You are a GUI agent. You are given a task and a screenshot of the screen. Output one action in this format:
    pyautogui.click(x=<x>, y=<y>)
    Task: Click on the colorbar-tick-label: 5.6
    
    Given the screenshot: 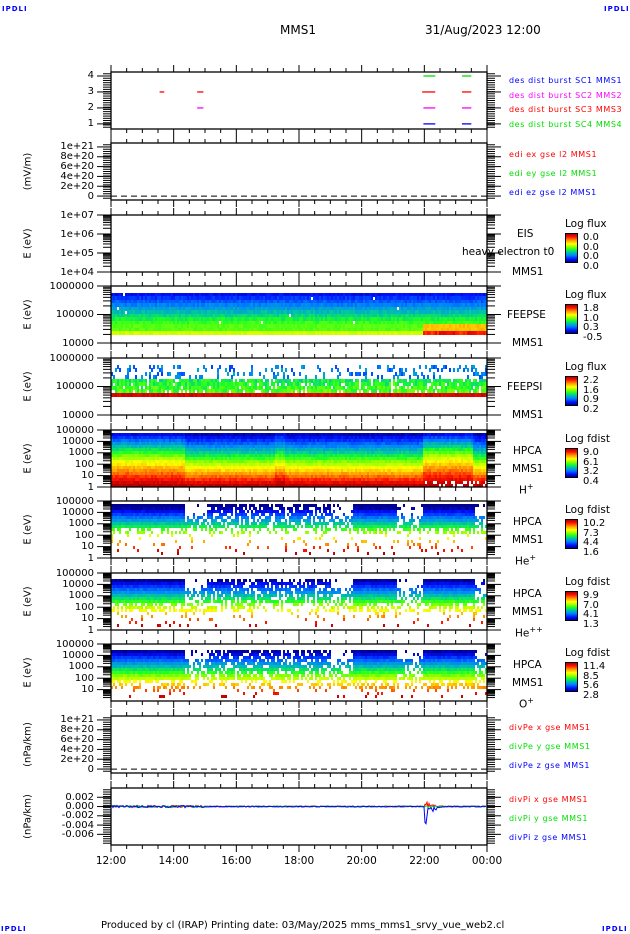 What is the action you would take?
    pyautogui.click(x=591, y=685)
    